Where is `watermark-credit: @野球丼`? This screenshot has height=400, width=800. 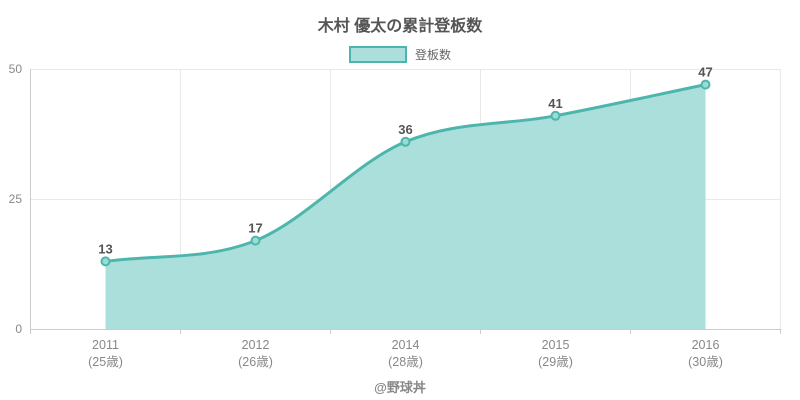 watermark-credit: @野球丼 is located at coordinates (400, 387).